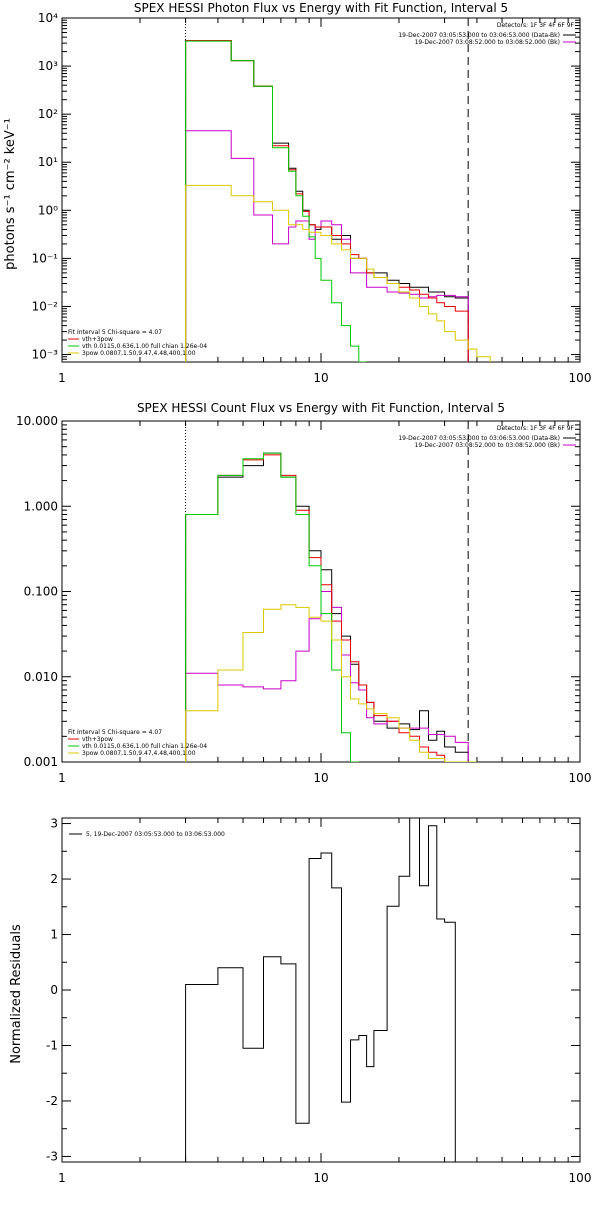 The width and height of the screenshot is (600, 1205). I want to click on y-tick-label: 3, so click(54, 824).